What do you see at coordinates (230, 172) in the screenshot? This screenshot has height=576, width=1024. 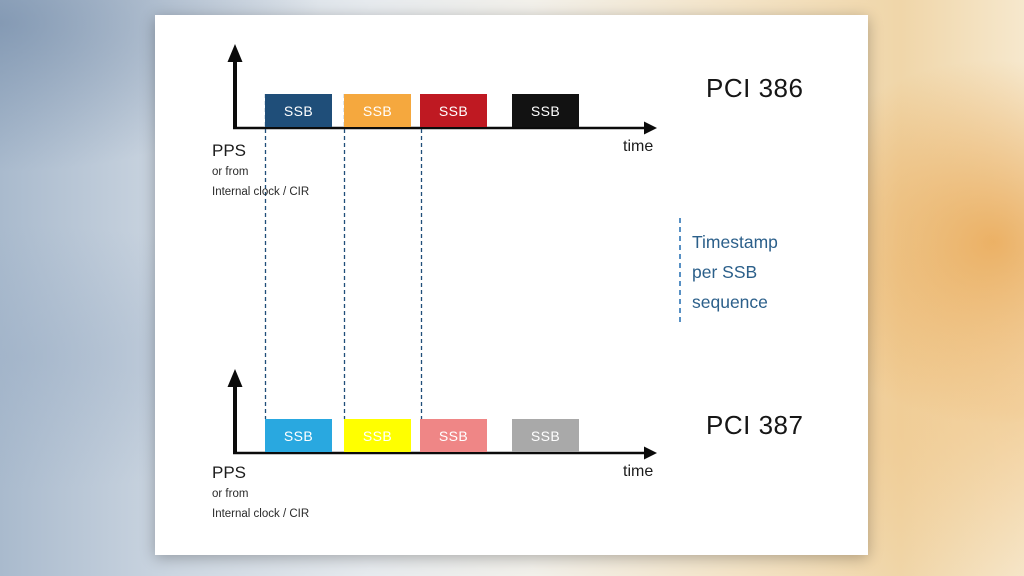 I see `pps-source-line1-top: or from` at bounding box center [230, 172].